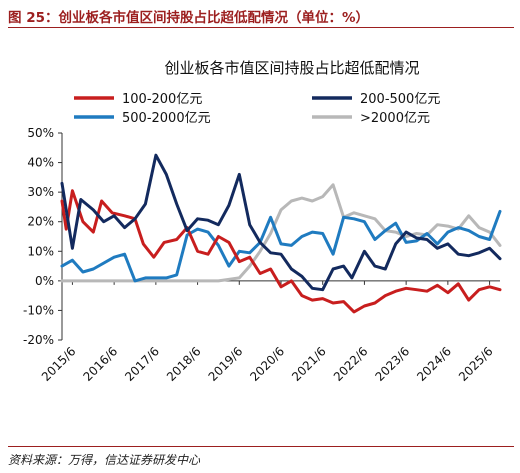  Describe the element at coordinates (38, 340) in the screenshot. I see `y-tick-label: -20%` at that location.